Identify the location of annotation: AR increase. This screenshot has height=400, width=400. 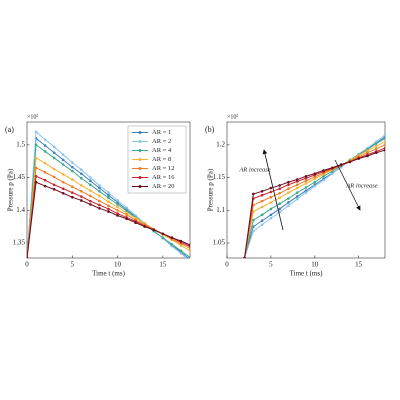
(361, 185).